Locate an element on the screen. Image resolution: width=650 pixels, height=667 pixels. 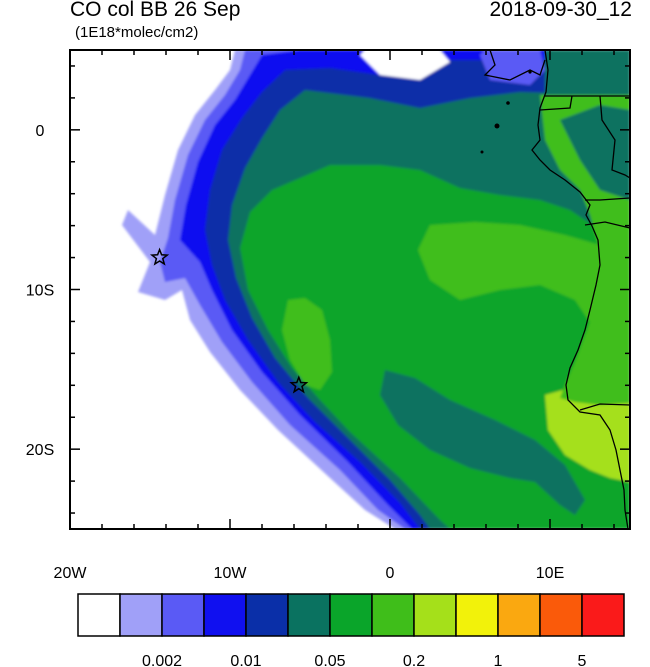
colorbar-label: 0.01 is located at coordinates (245, 660).